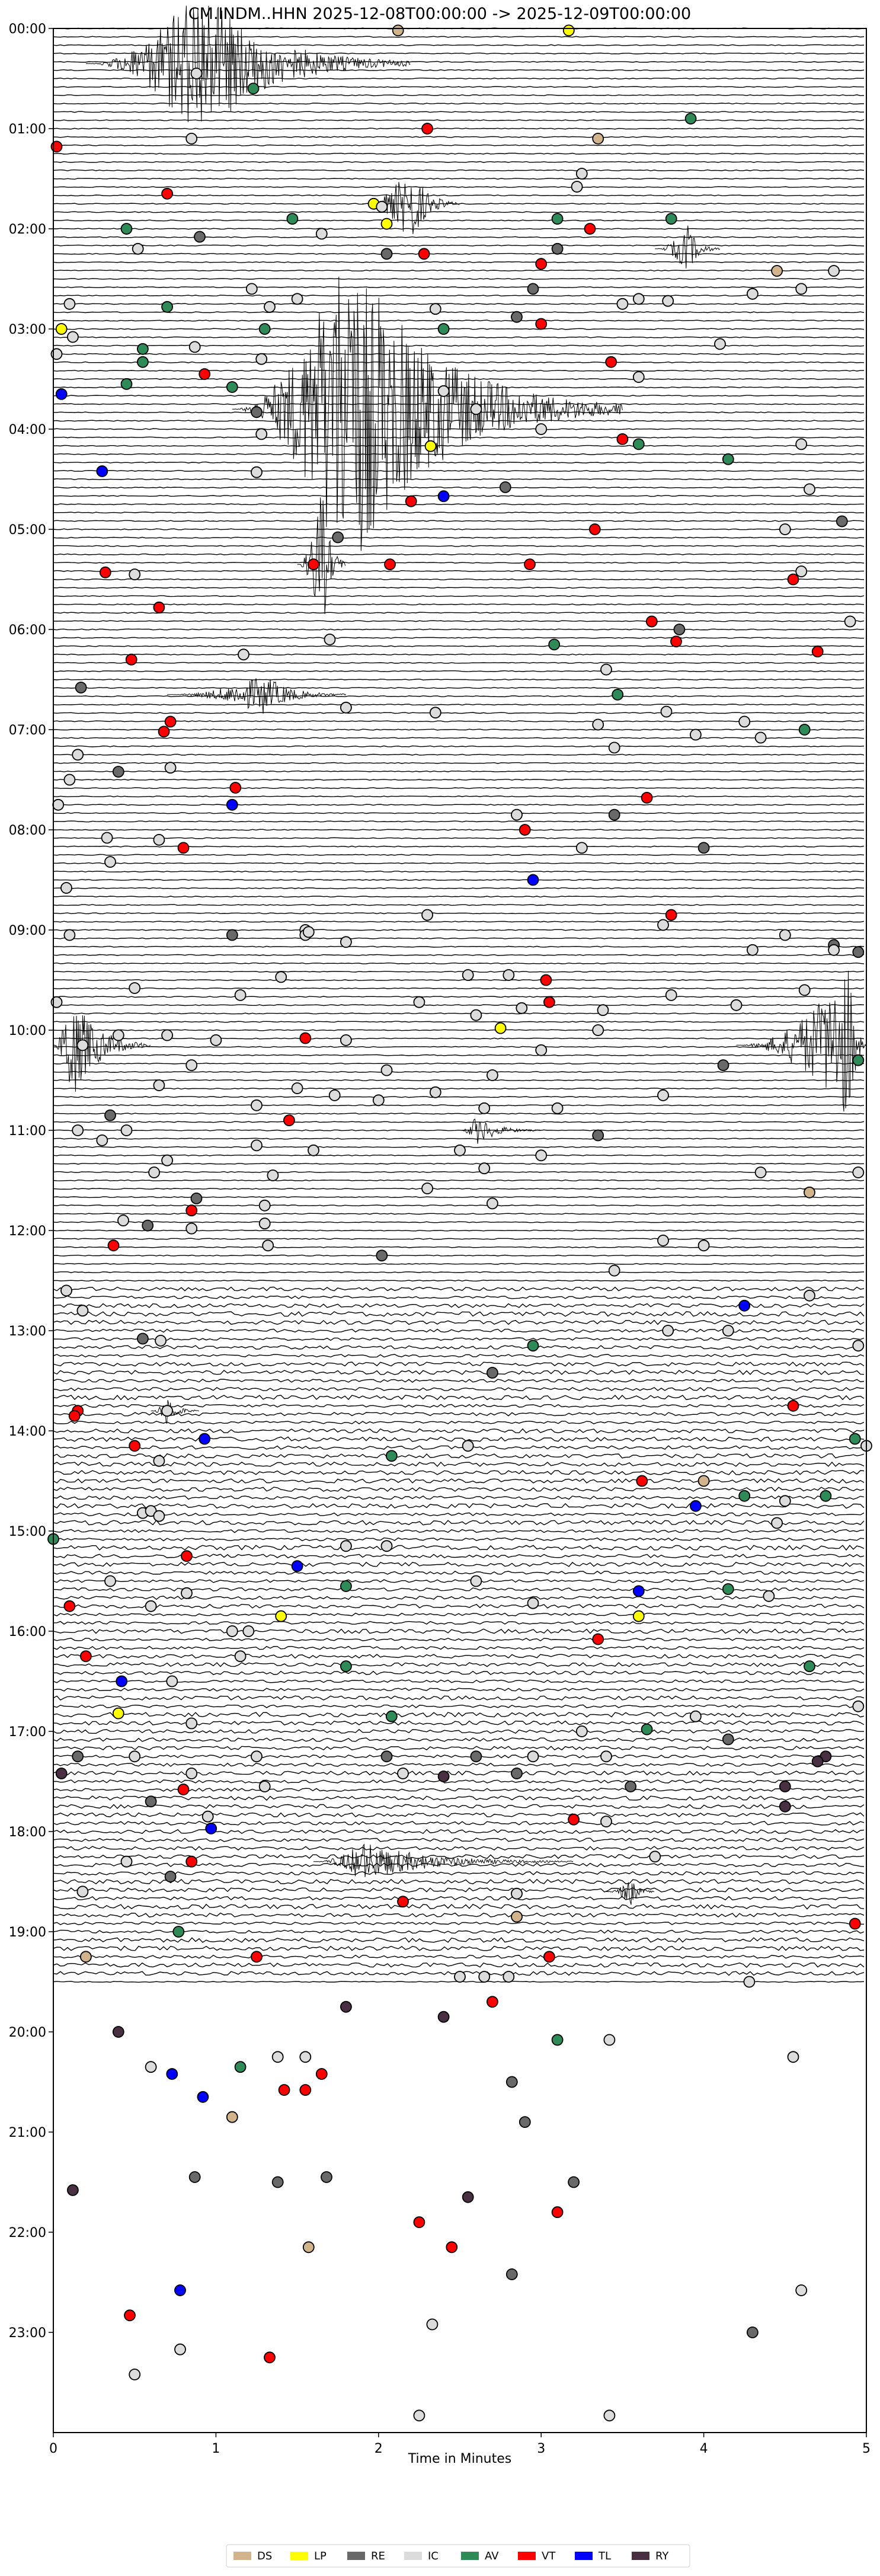  I want to click on x-tick-label: 5, so click(866, 2448).